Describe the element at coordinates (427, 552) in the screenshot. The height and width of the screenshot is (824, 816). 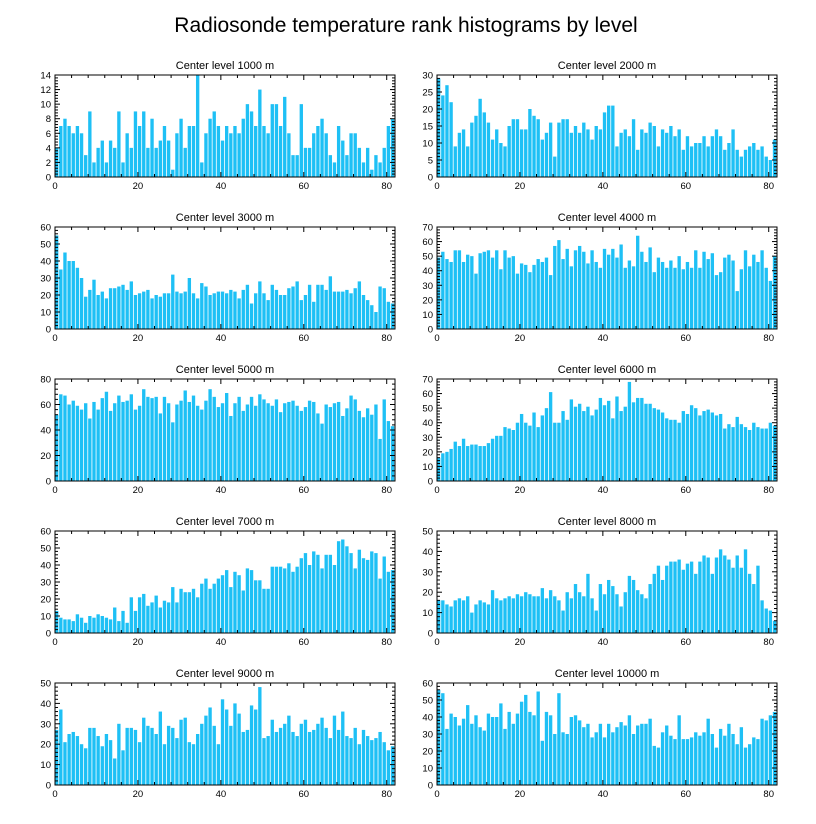
I see `y-tick-label: 40` at that location.